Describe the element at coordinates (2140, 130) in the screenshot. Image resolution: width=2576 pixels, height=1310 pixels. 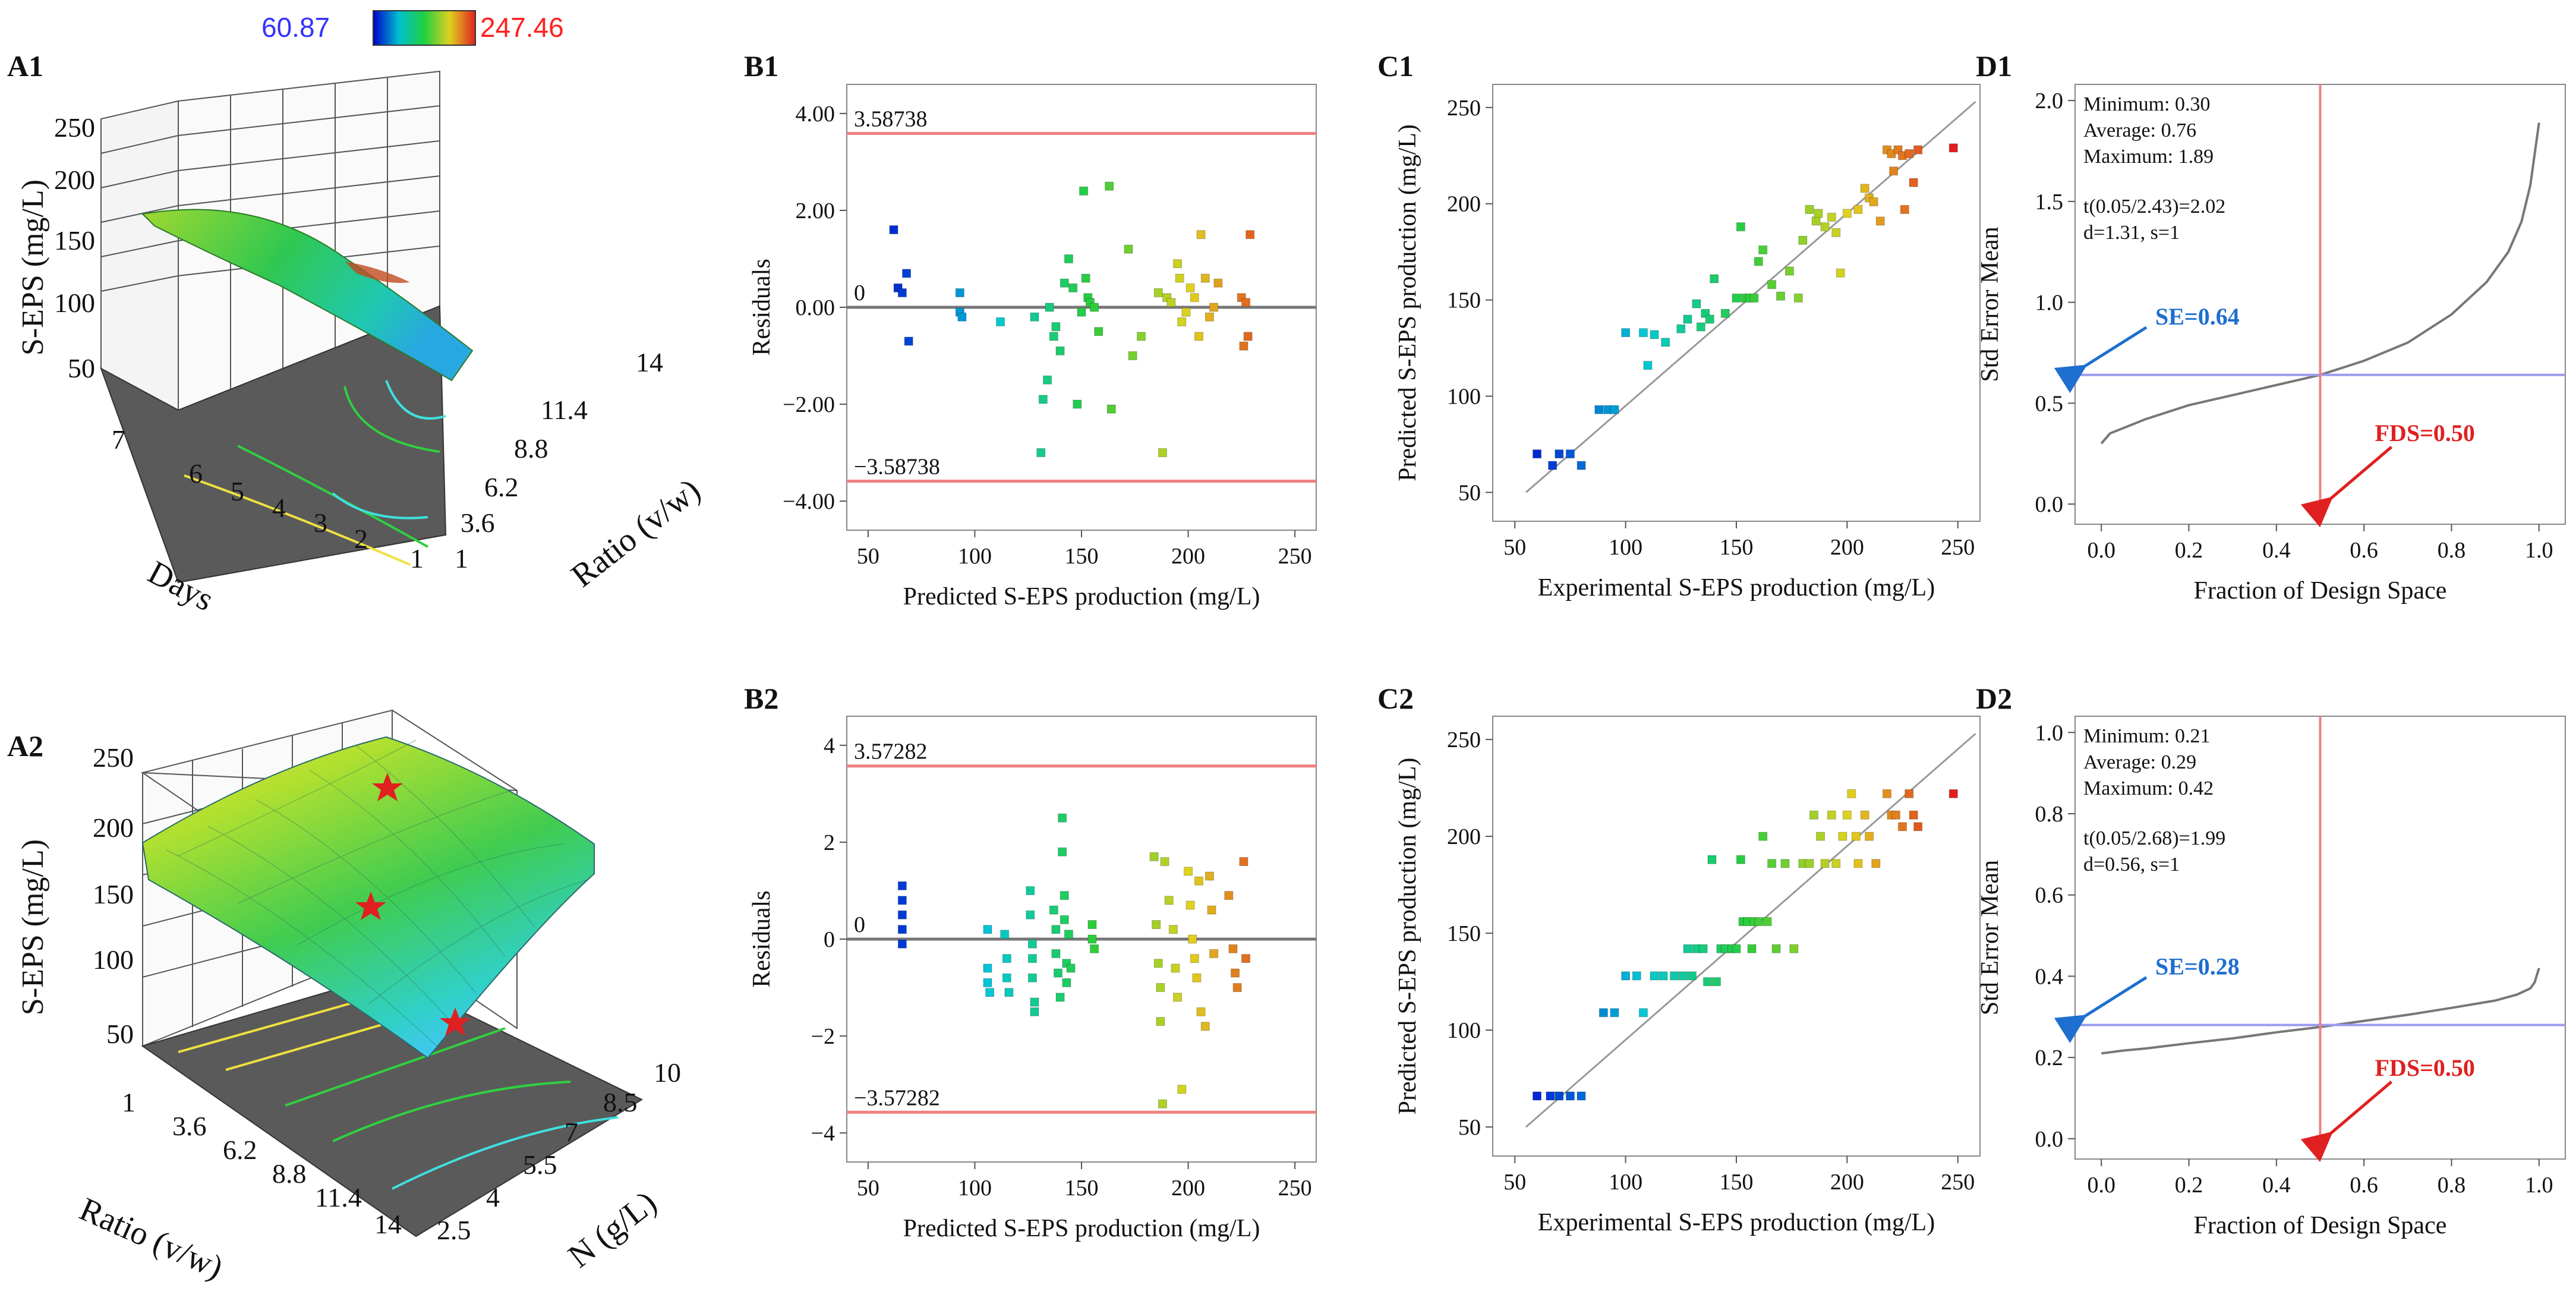
I see `stats-line: Average: 0.76` at that location.